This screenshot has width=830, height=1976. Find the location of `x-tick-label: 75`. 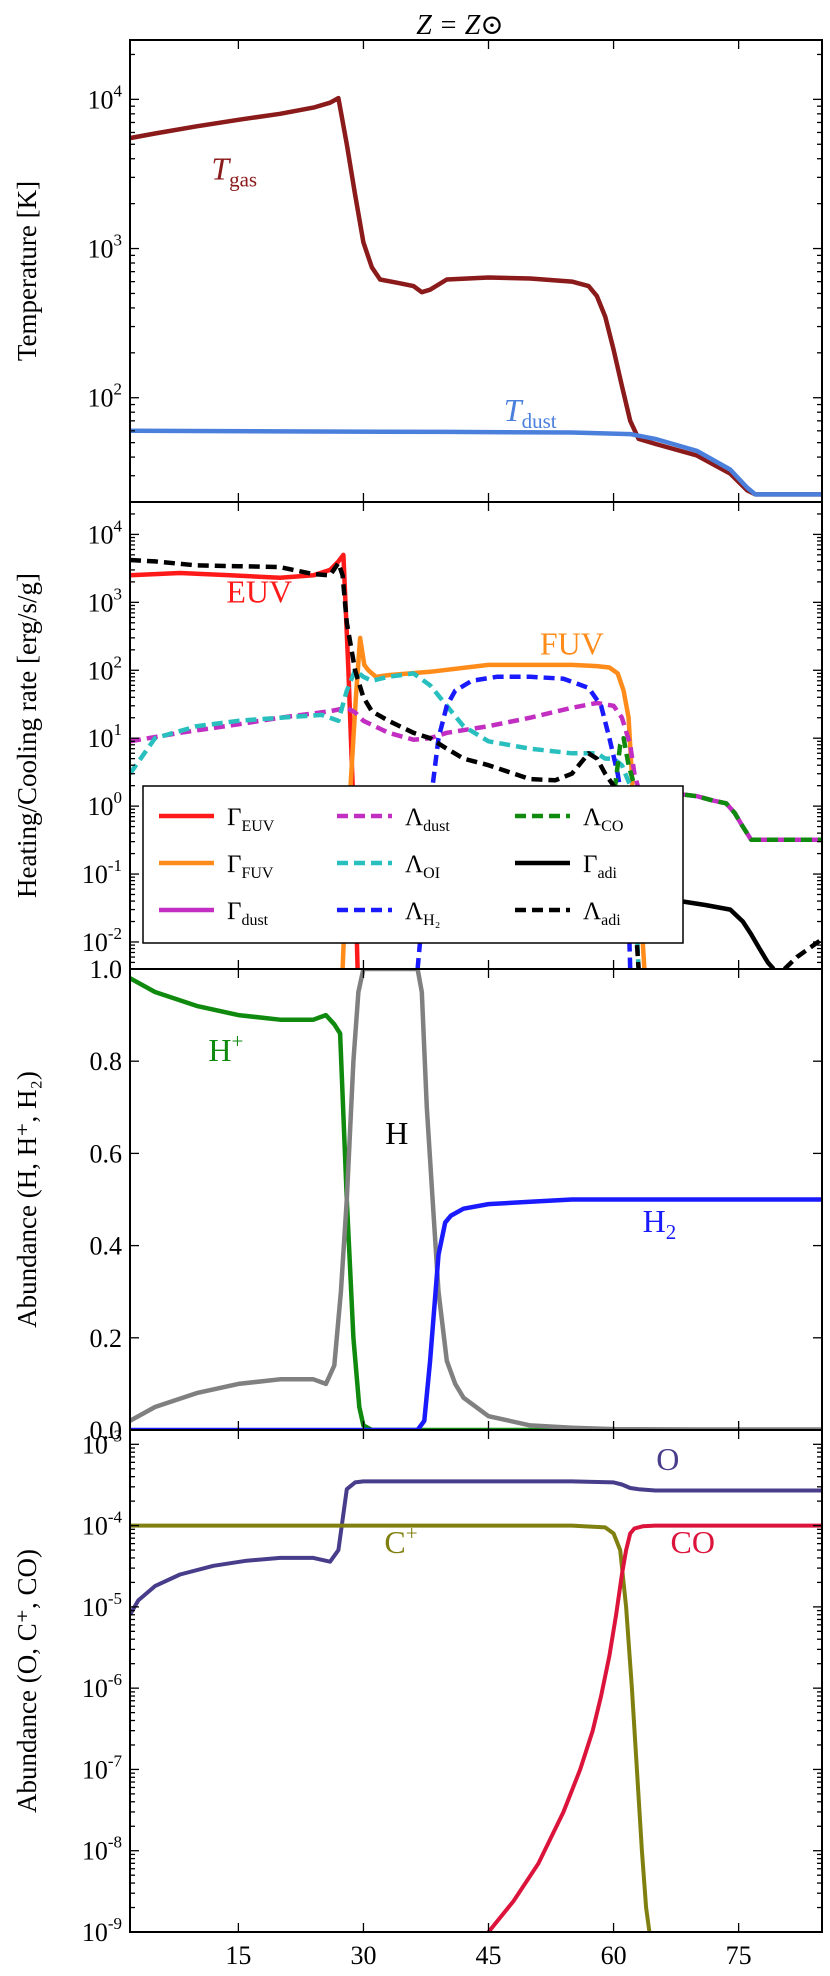

x-tick-label: 75 is located at coordinates (739, 1955).